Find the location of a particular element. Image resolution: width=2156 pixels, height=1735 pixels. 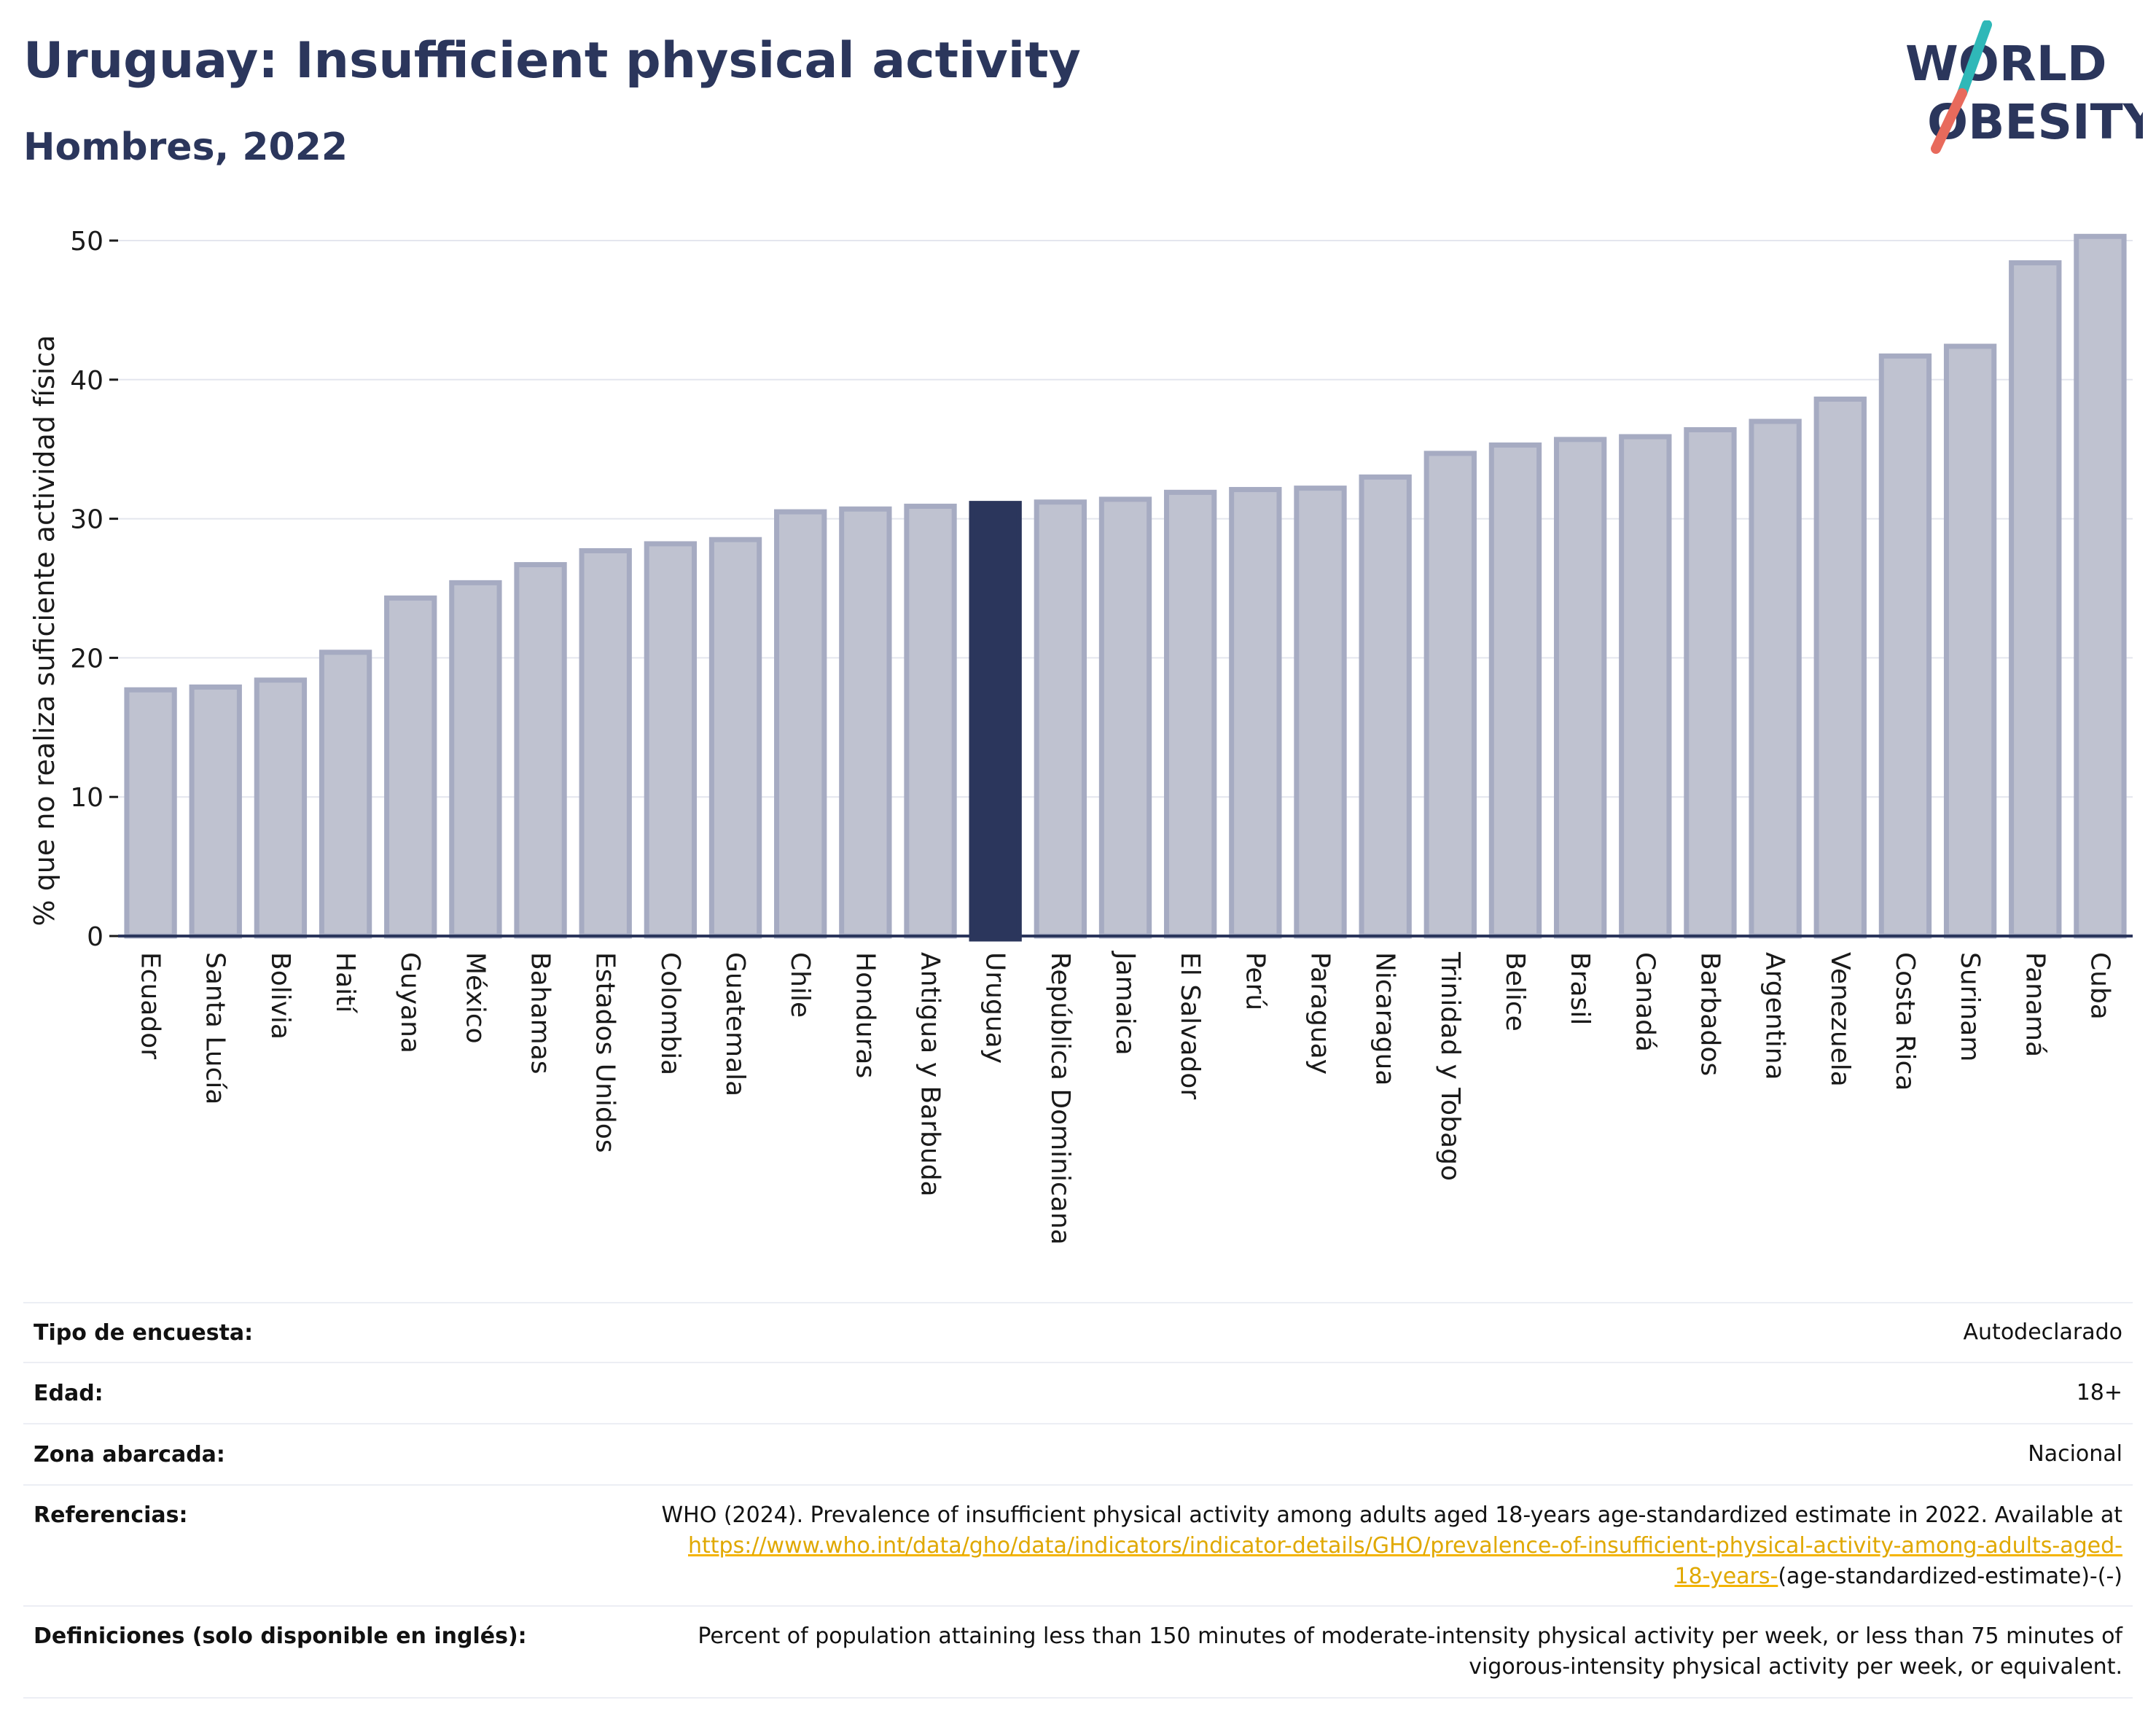

x-tick-label: Chile is located at coordinates (800, 985).